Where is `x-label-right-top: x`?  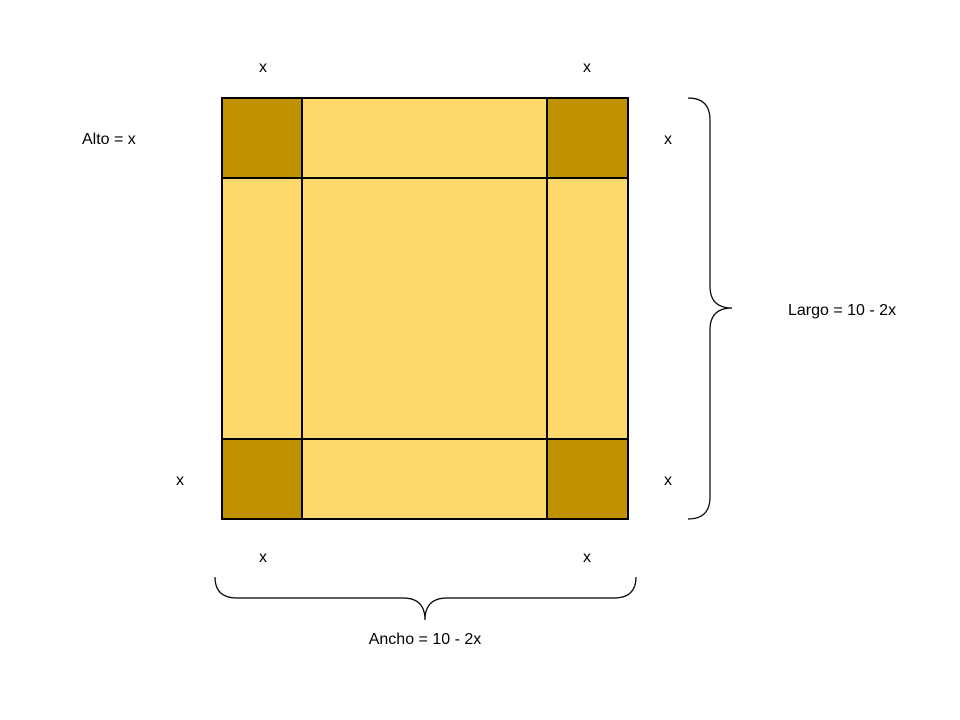 x-label-right-top: x is located at coordinates (668, 139).